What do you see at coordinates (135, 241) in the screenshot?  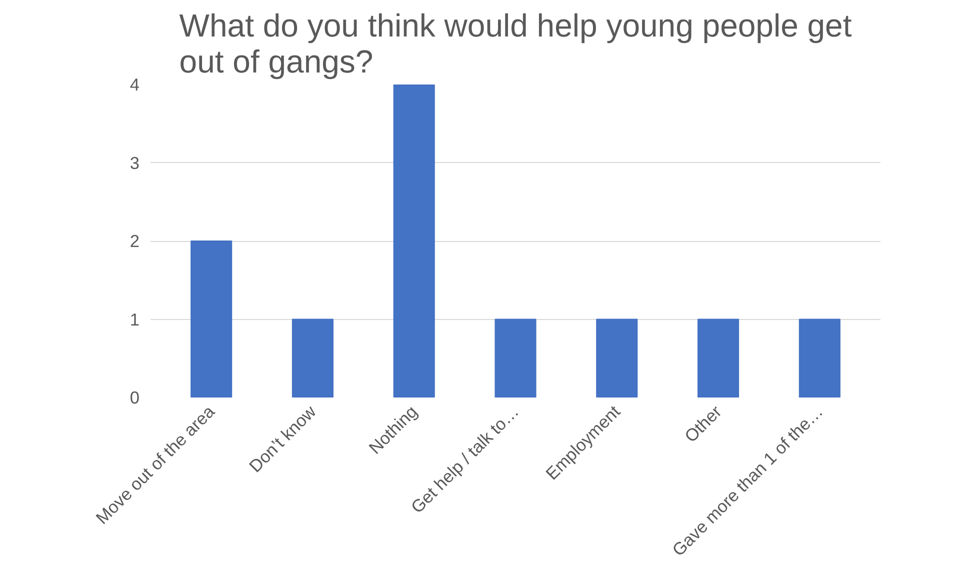 I see `y-tick-label: 2` at bounding box center [135, 241].